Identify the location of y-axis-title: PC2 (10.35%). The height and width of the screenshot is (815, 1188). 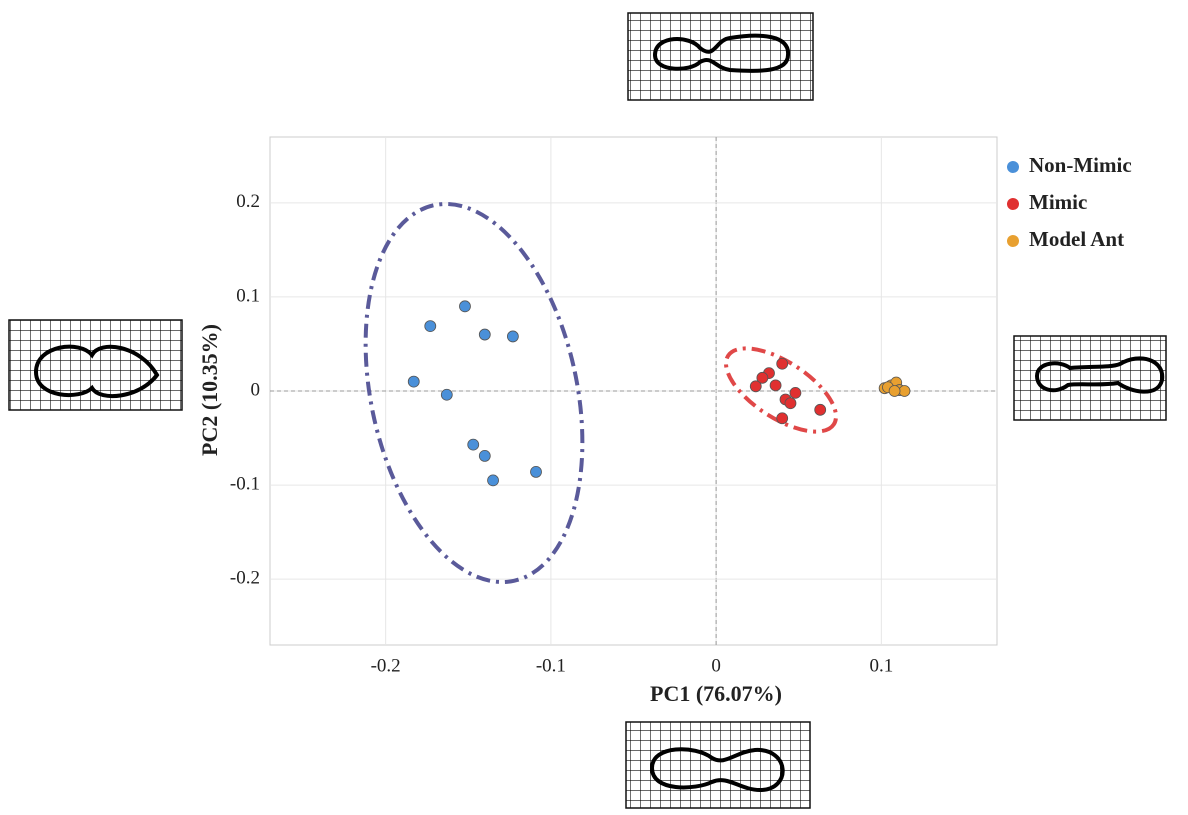
(209, 390).